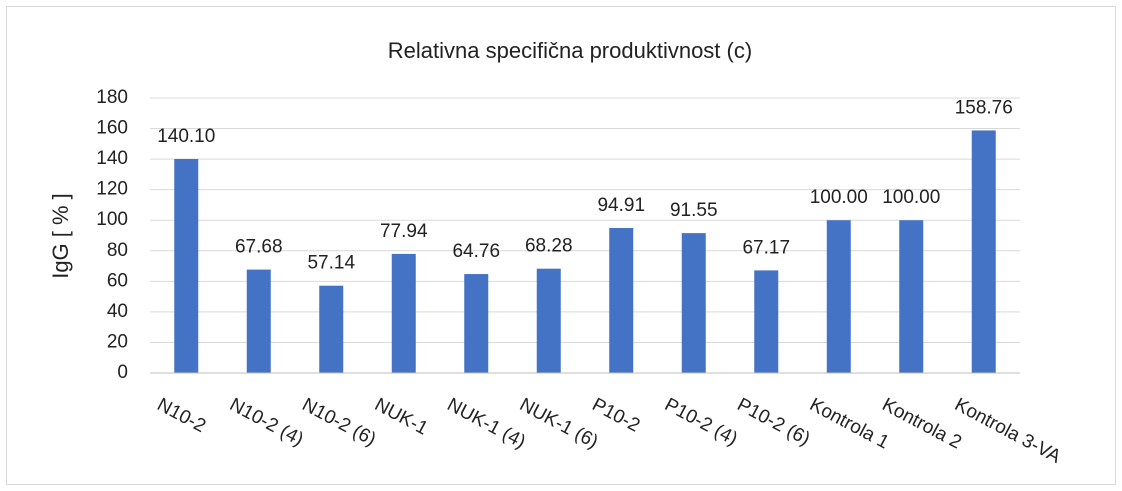  What do you see at coordinates (621, 205) in the screenshot?
I see `data-label: 94.91` at bounding box center [621, 205].